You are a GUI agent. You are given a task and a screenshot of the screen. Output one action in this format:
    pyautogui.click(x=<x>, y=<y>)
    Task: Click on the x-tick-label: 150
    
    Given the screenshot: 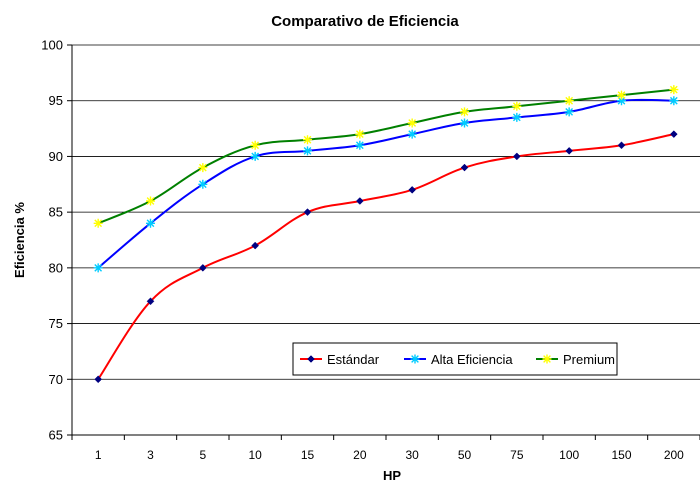 What is the action you would take?
    pyautogui.click(x=621, y=455)
    